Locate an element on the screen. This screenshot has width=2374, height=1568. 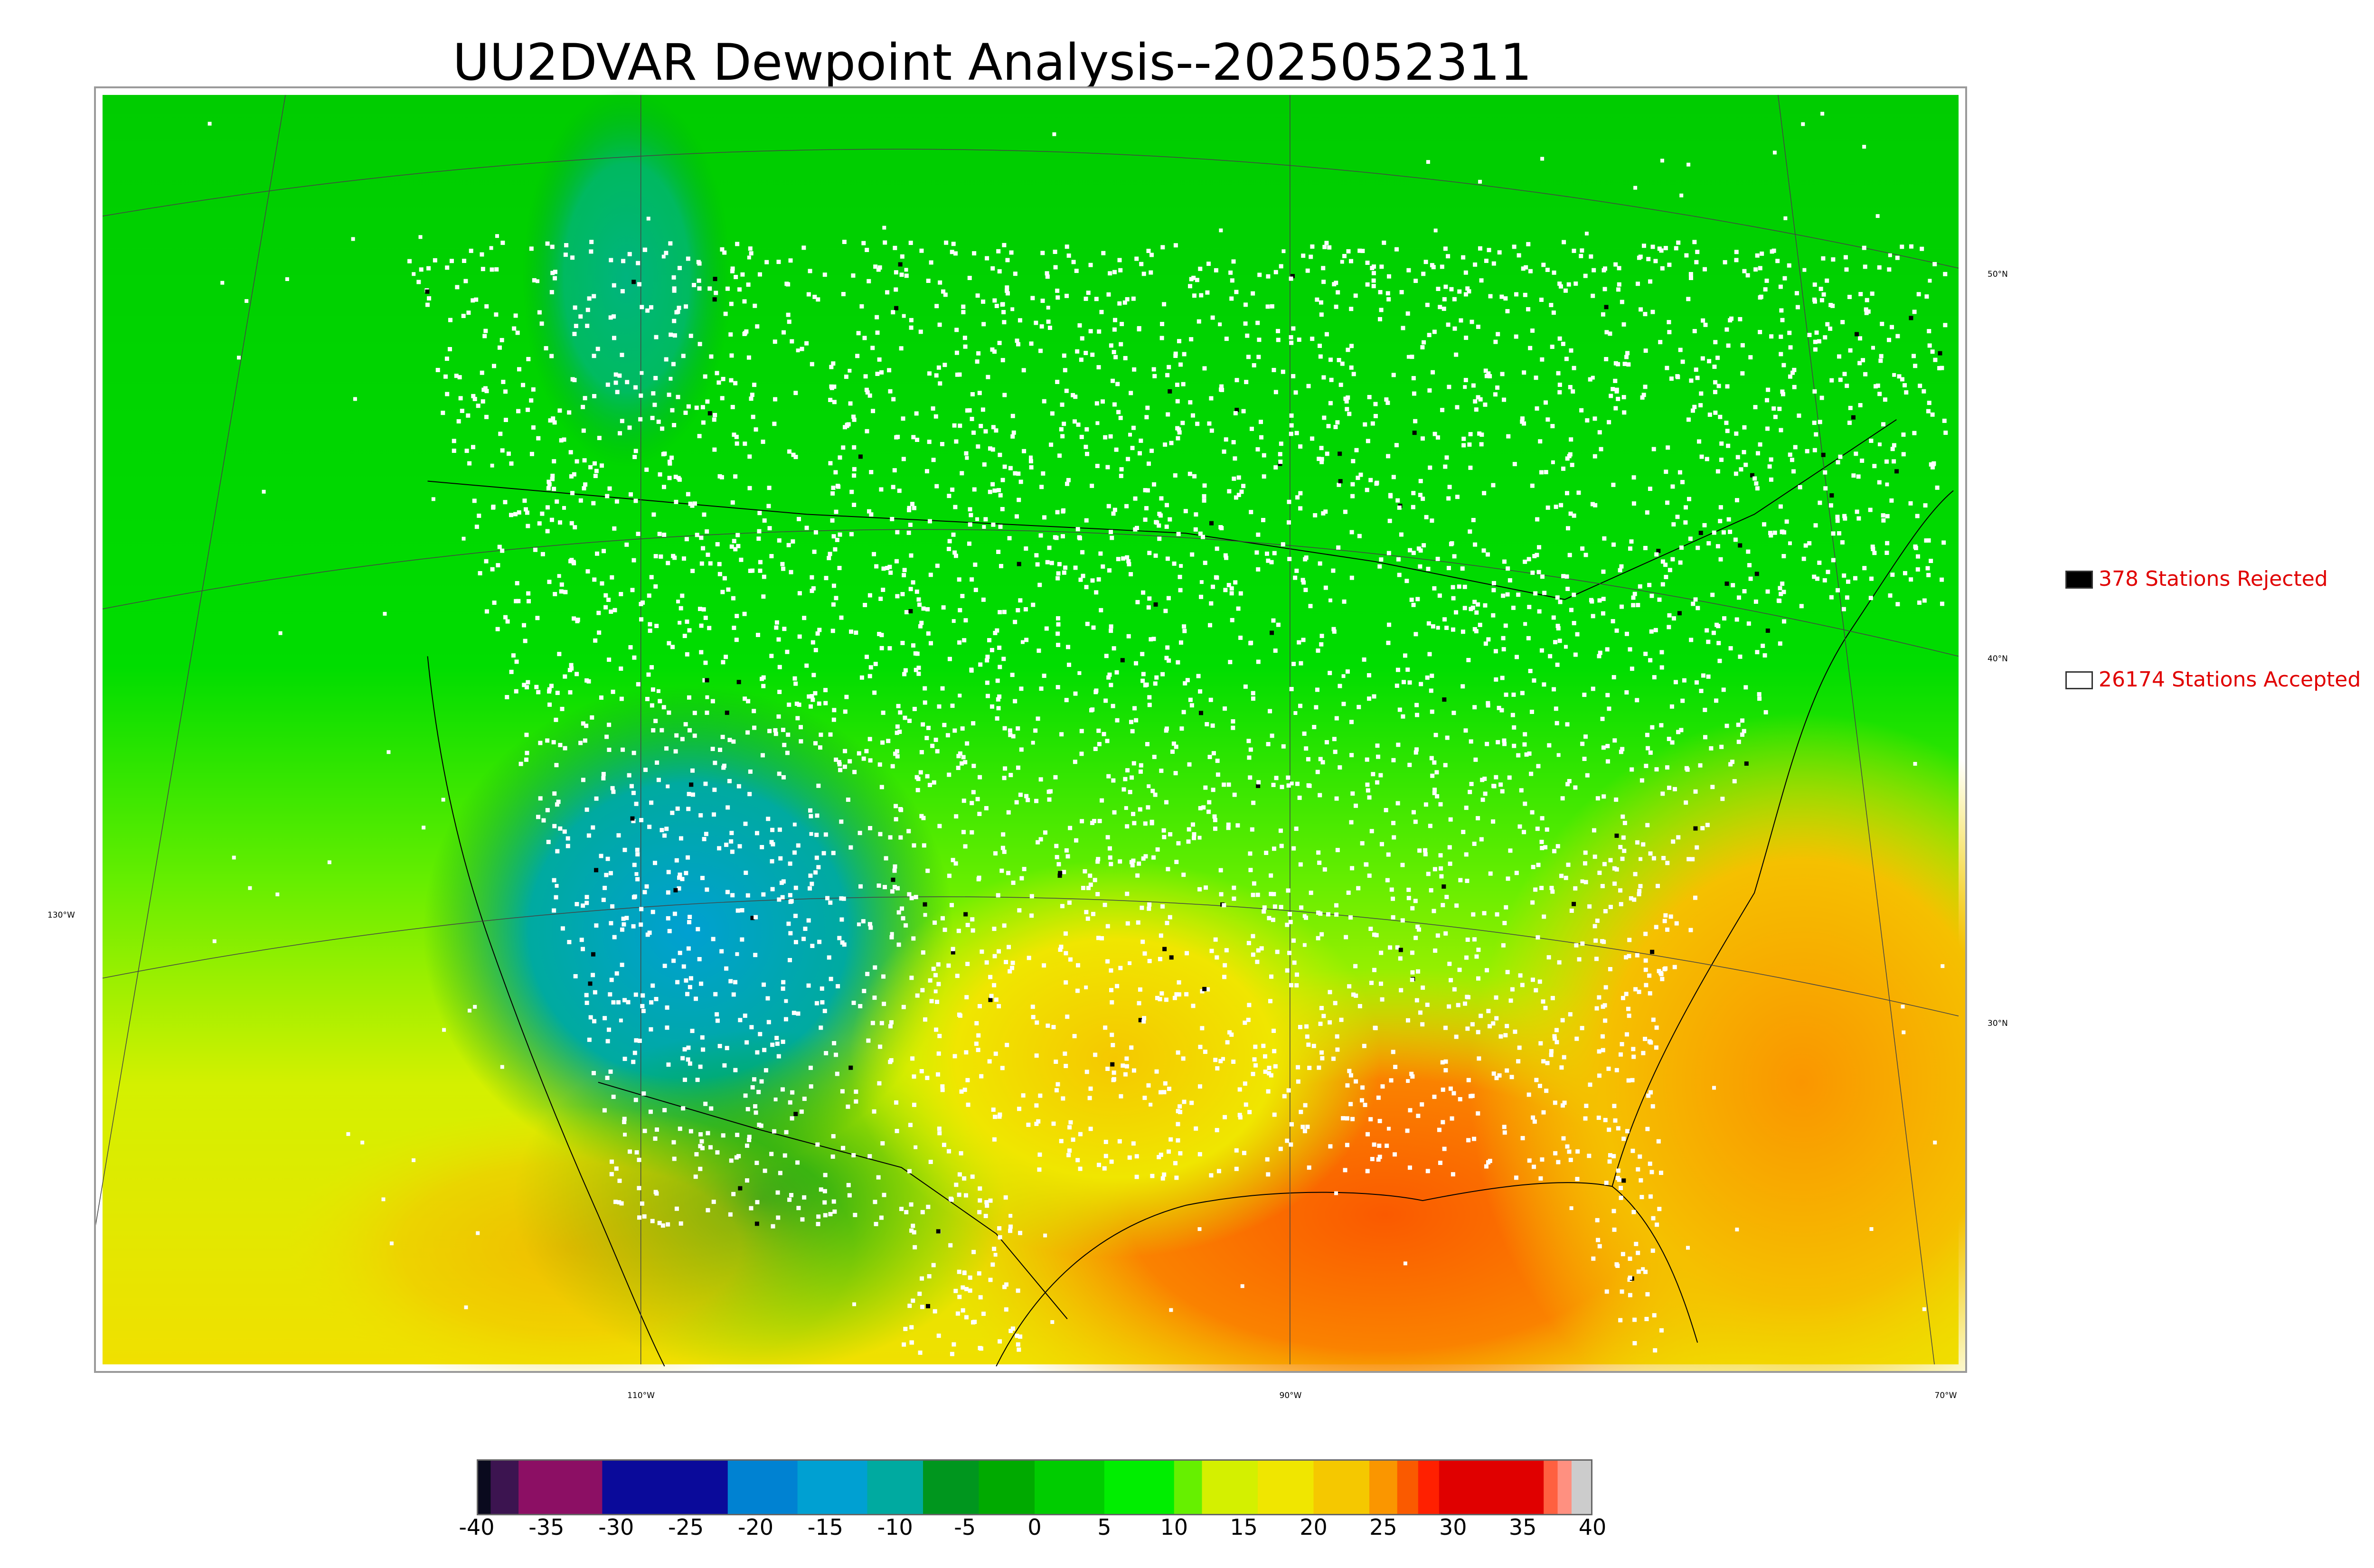
colorbar-tick-label: 30 is located at coordinates (1453, 1527).